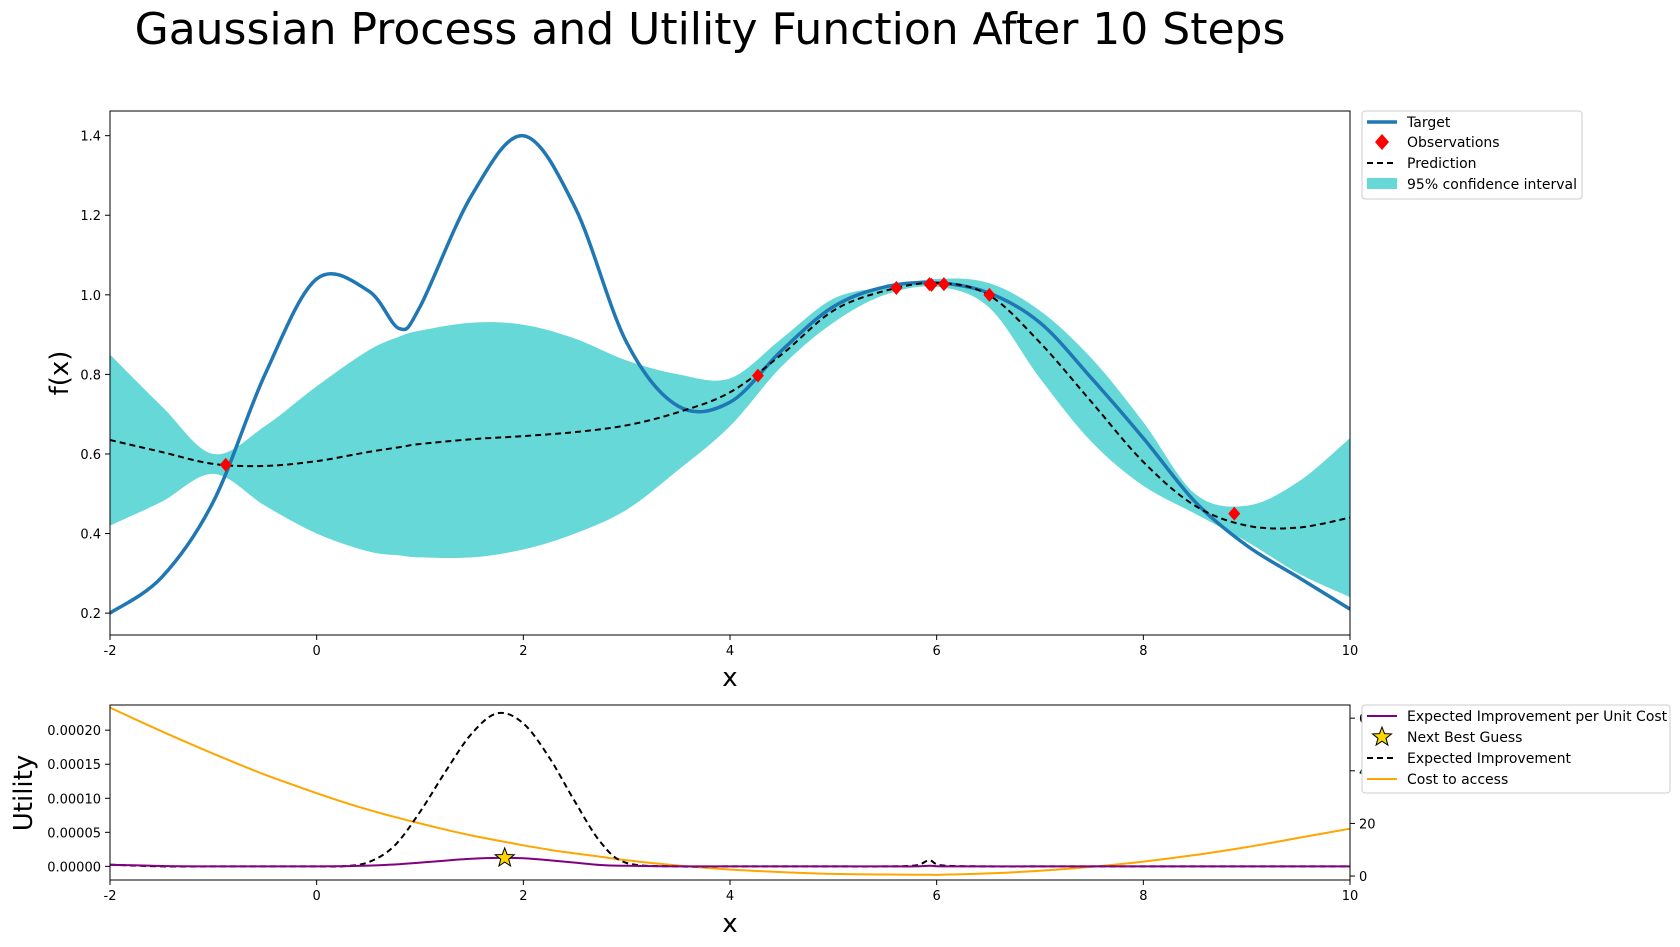 The height and width of the screenshot is (947, 1680). Describe the element at coordinates (74, 867) in the screenshot. I see `y-tick-label: 0.00000` at that location.